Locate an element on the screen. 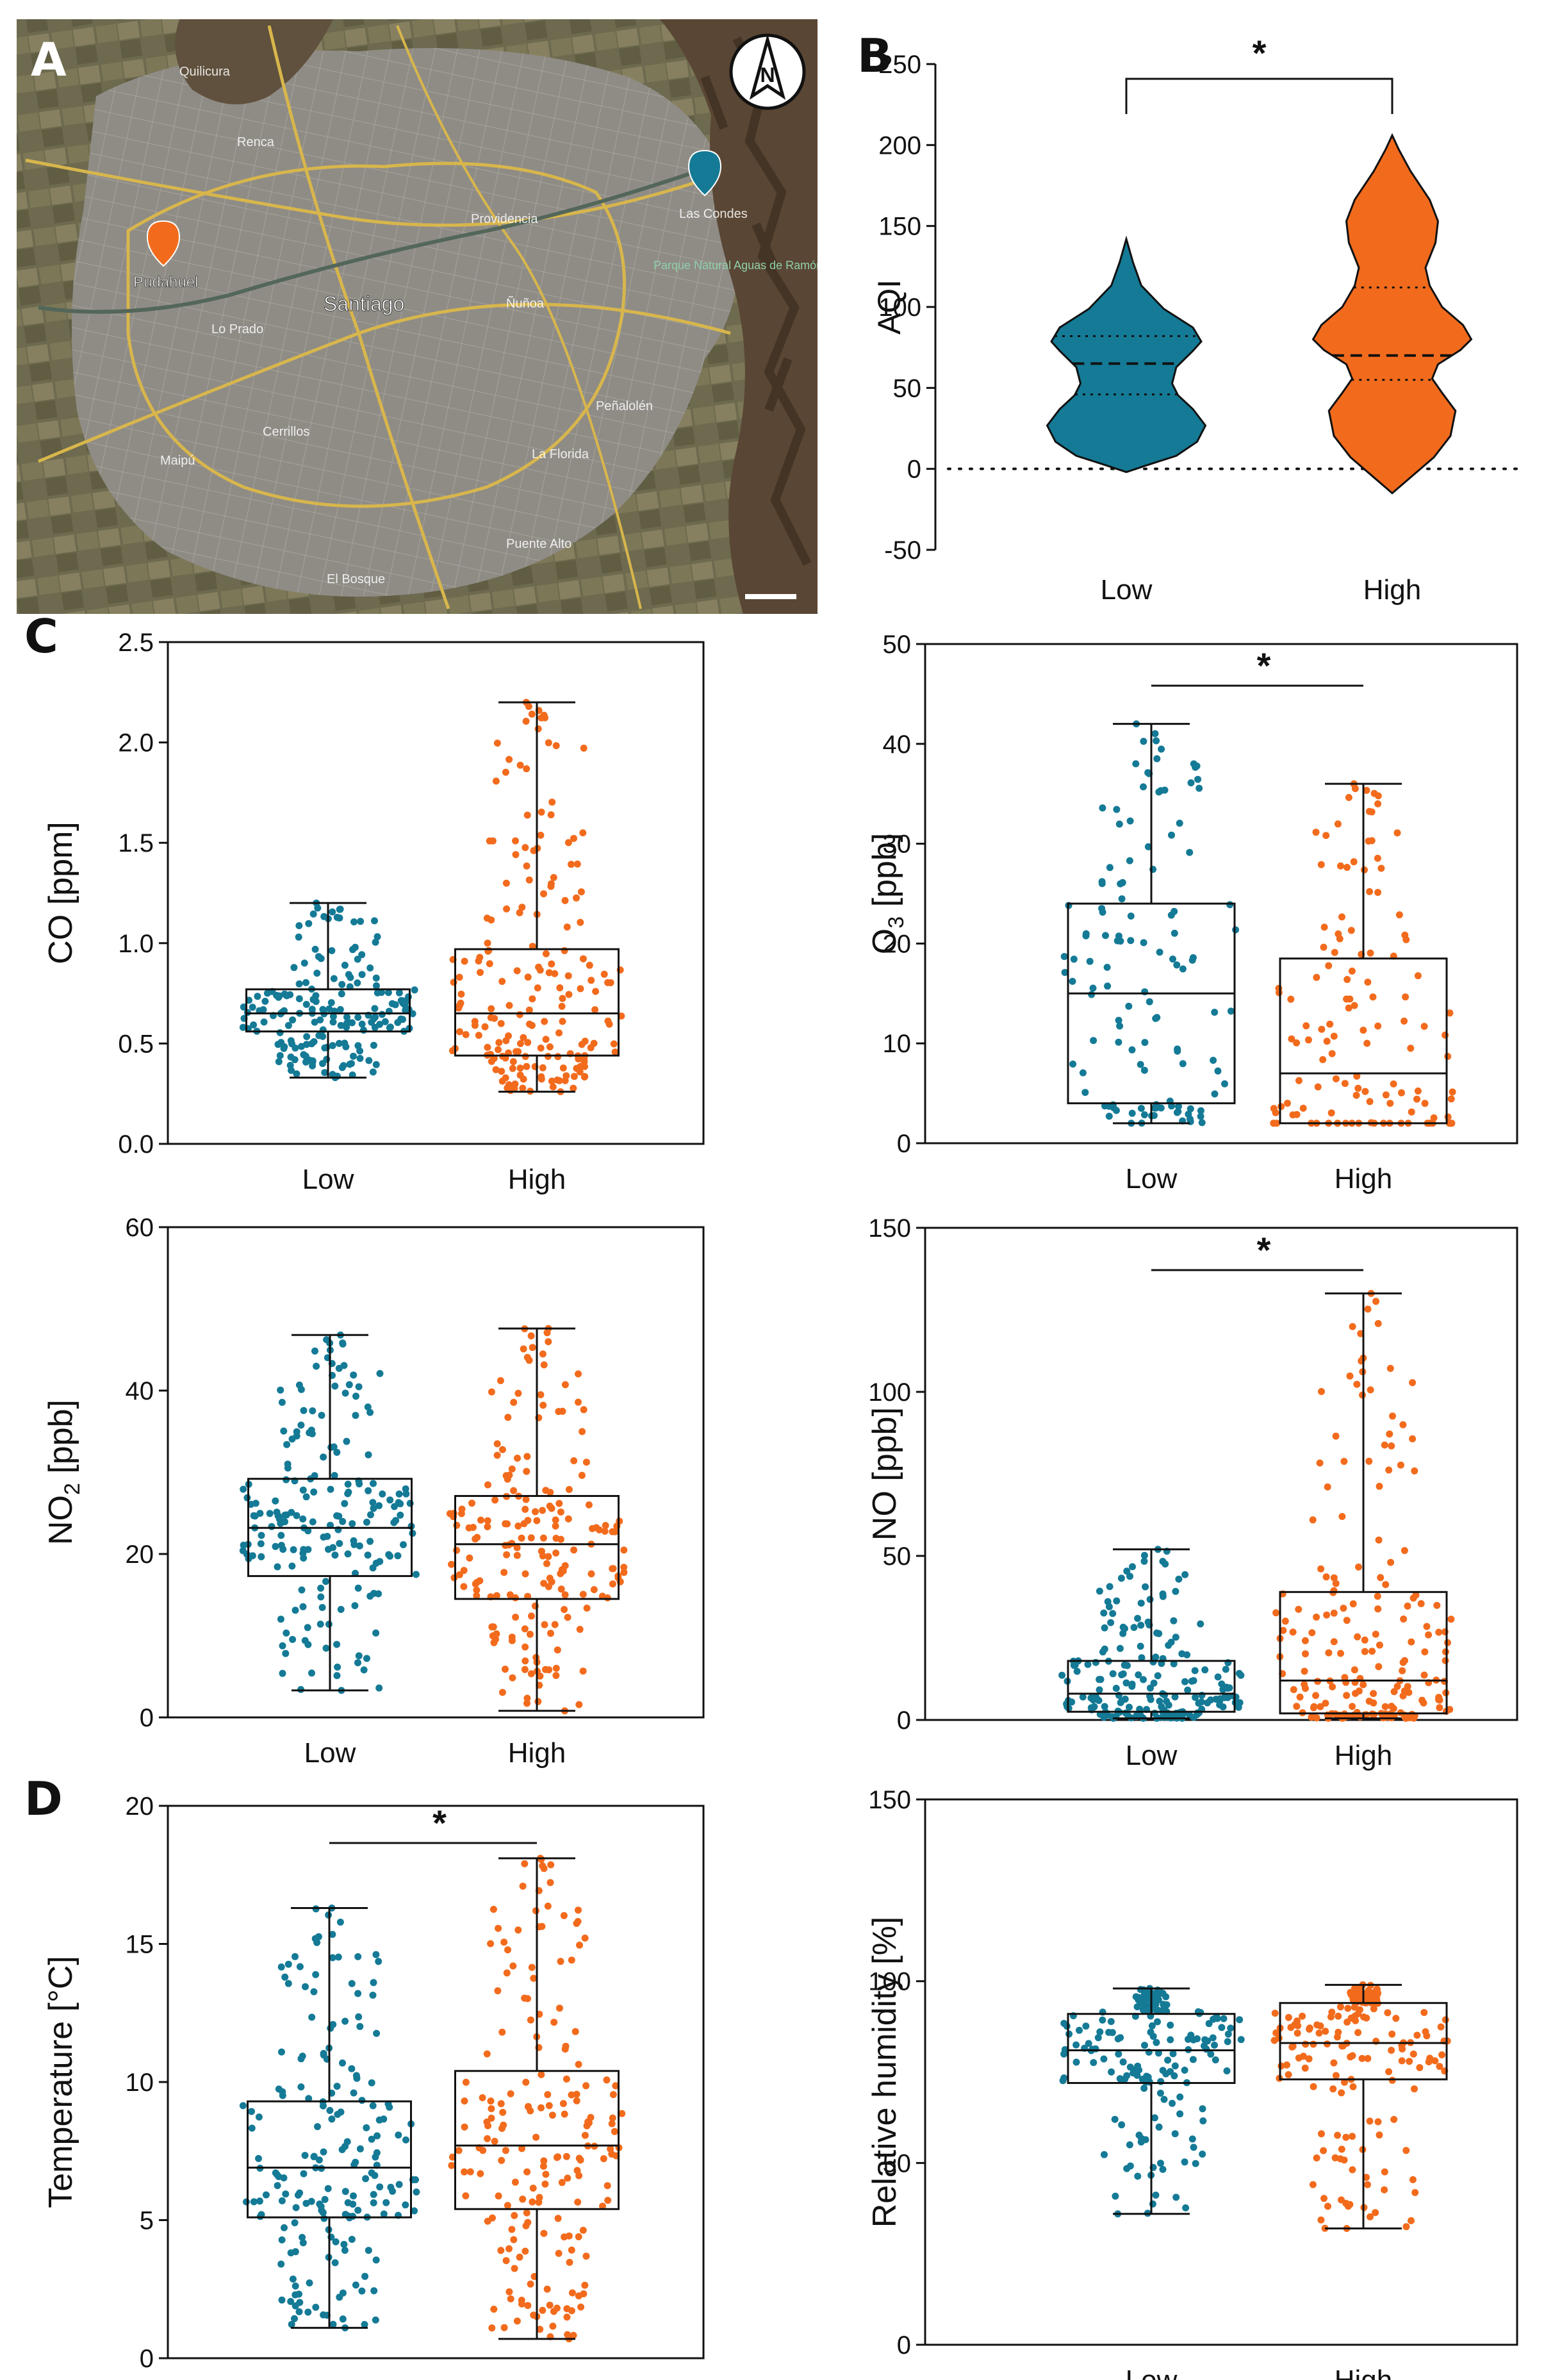  aqi-ytick-label: 0 is located at coordinates (914, 470).